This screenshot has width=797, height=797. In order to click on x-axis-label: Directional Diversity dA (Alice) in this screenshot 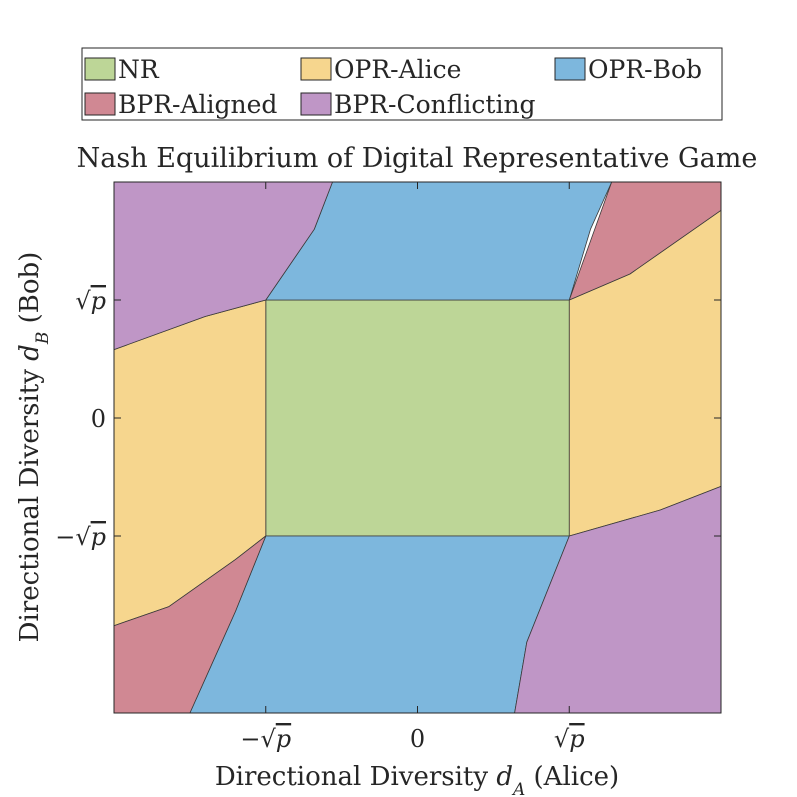, I will do `click(417, 779)`.